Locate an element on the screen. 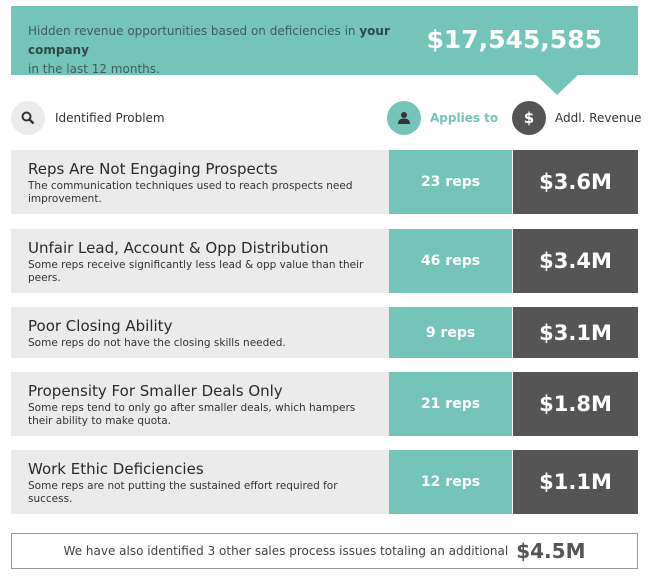 This screenshot has width=650, height=577. header-applies-to: Applies to is located at coordinates (464, 118).